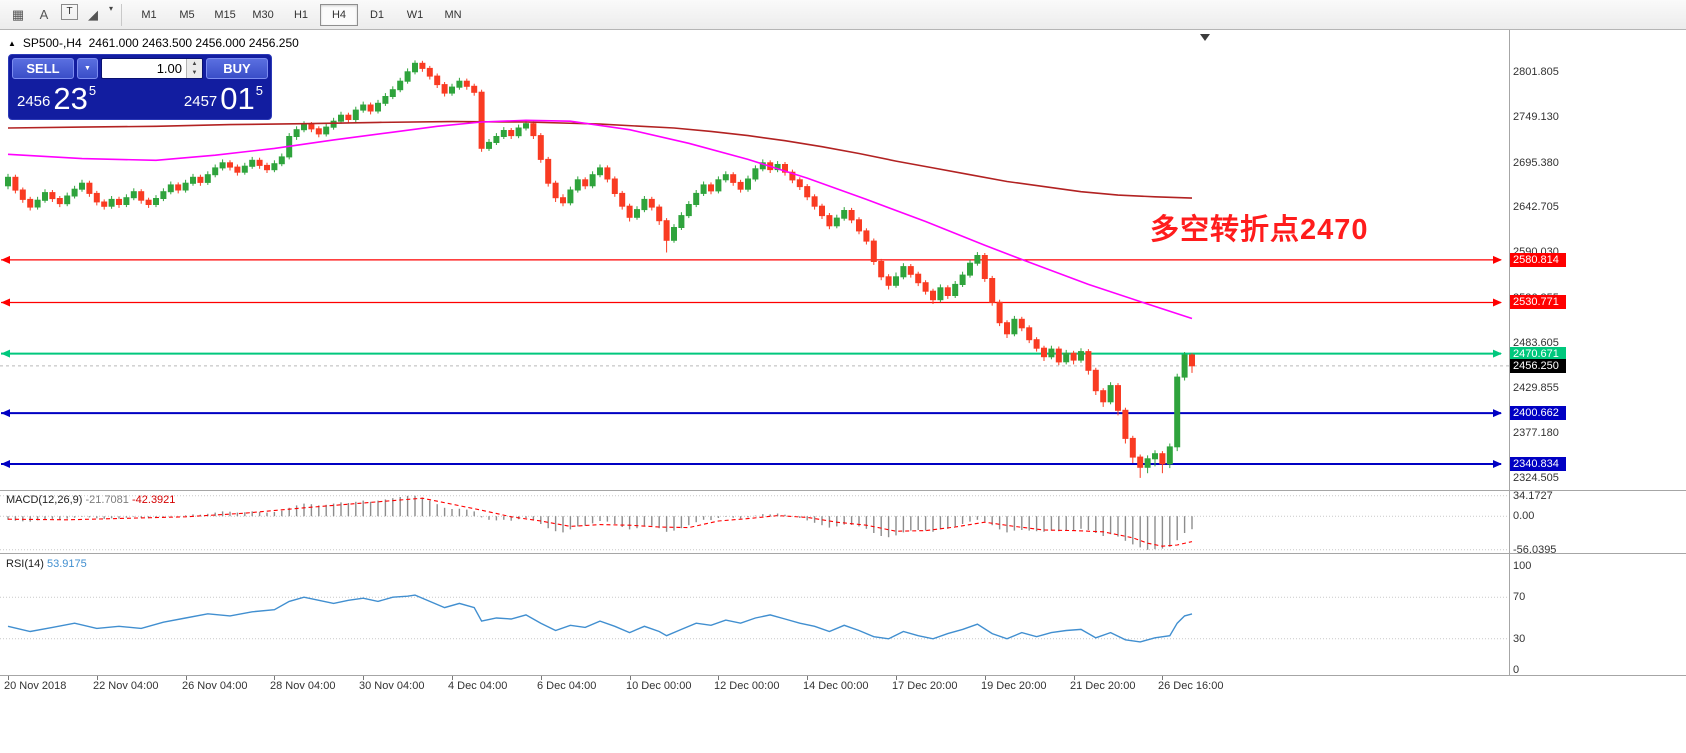 The height and width of the screenshot is (753, 1686). Describe the element at coordinates (111, 8) in the screenshot. I see `dropdown-caret-icon: ▾` at that location.